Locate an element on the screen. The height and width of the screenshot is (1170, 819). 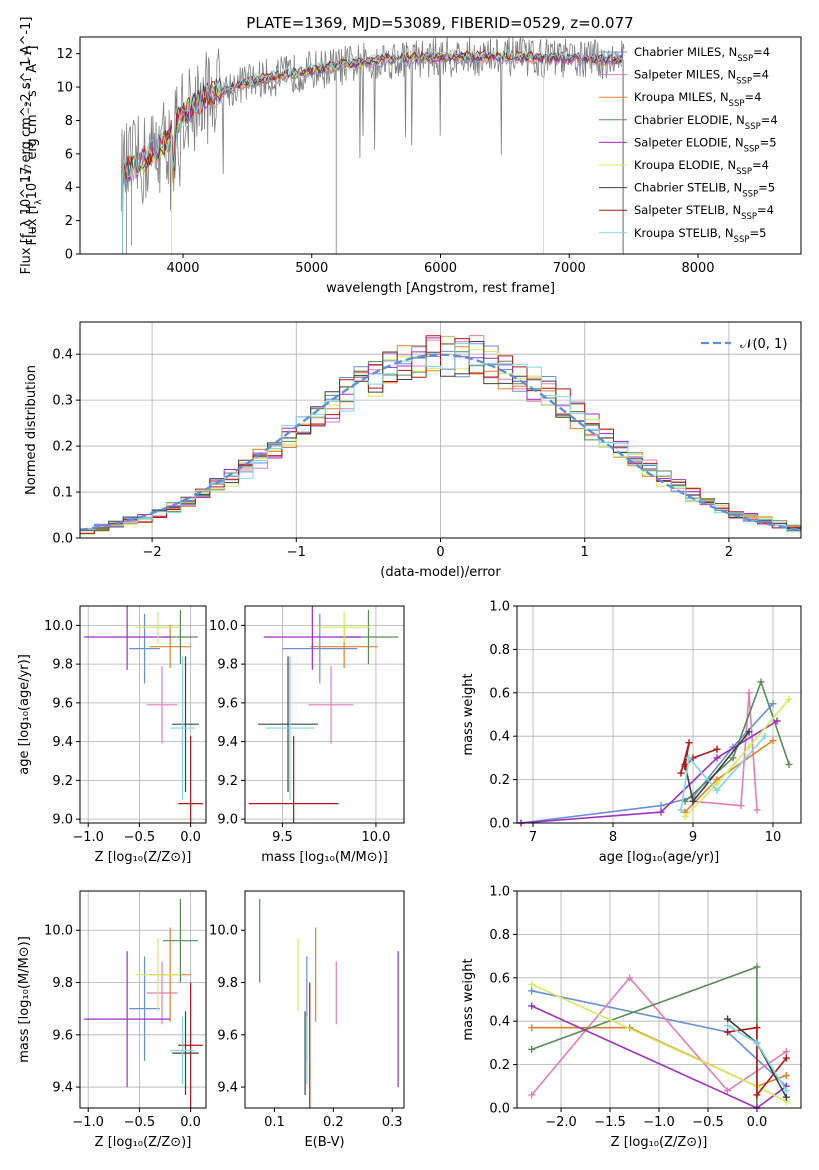
y-tick-label: 0.1 is located at coordinates (62, 493).